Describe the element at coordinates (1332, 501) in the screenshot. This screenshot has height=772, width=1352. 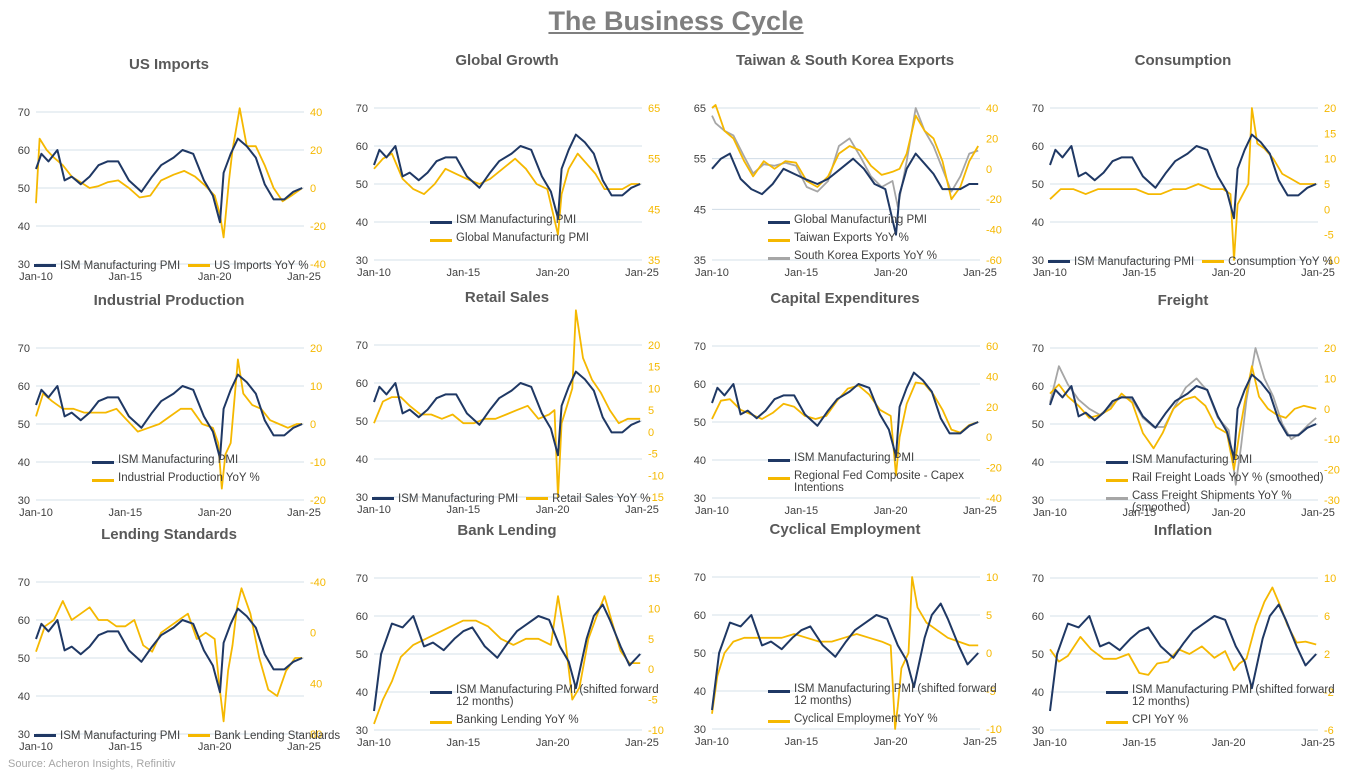
I see `y-tick-label-right: -30` at that location.